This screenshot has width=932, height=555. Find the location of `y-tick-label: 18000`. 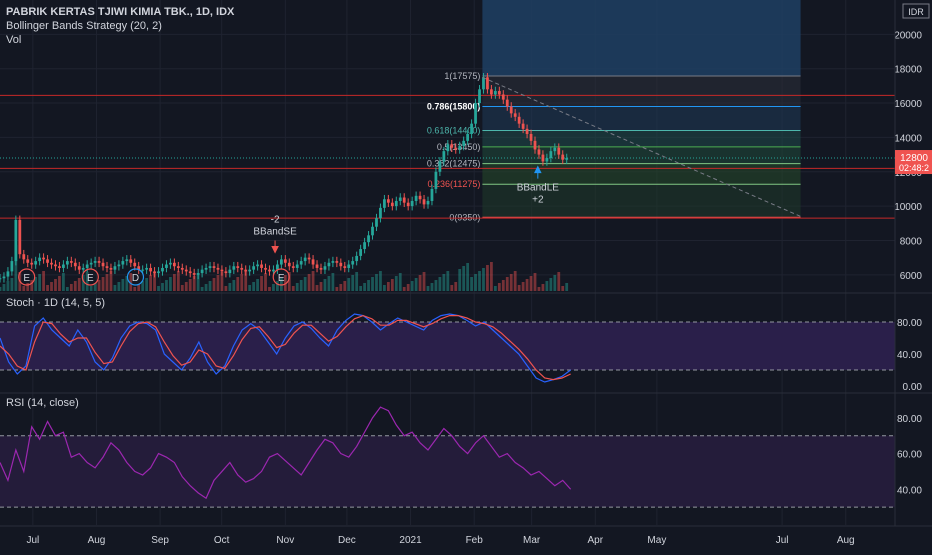

y-tick-label: 18000 is located at coordinates (908, 70).